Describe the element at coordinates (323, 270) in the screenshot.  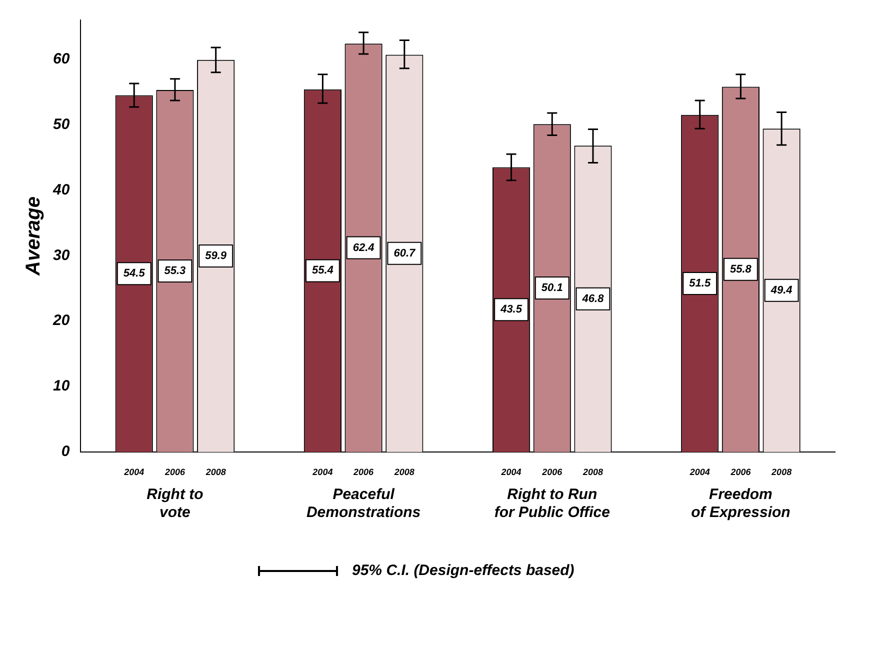
I see `data-label: 55.4` at that location.